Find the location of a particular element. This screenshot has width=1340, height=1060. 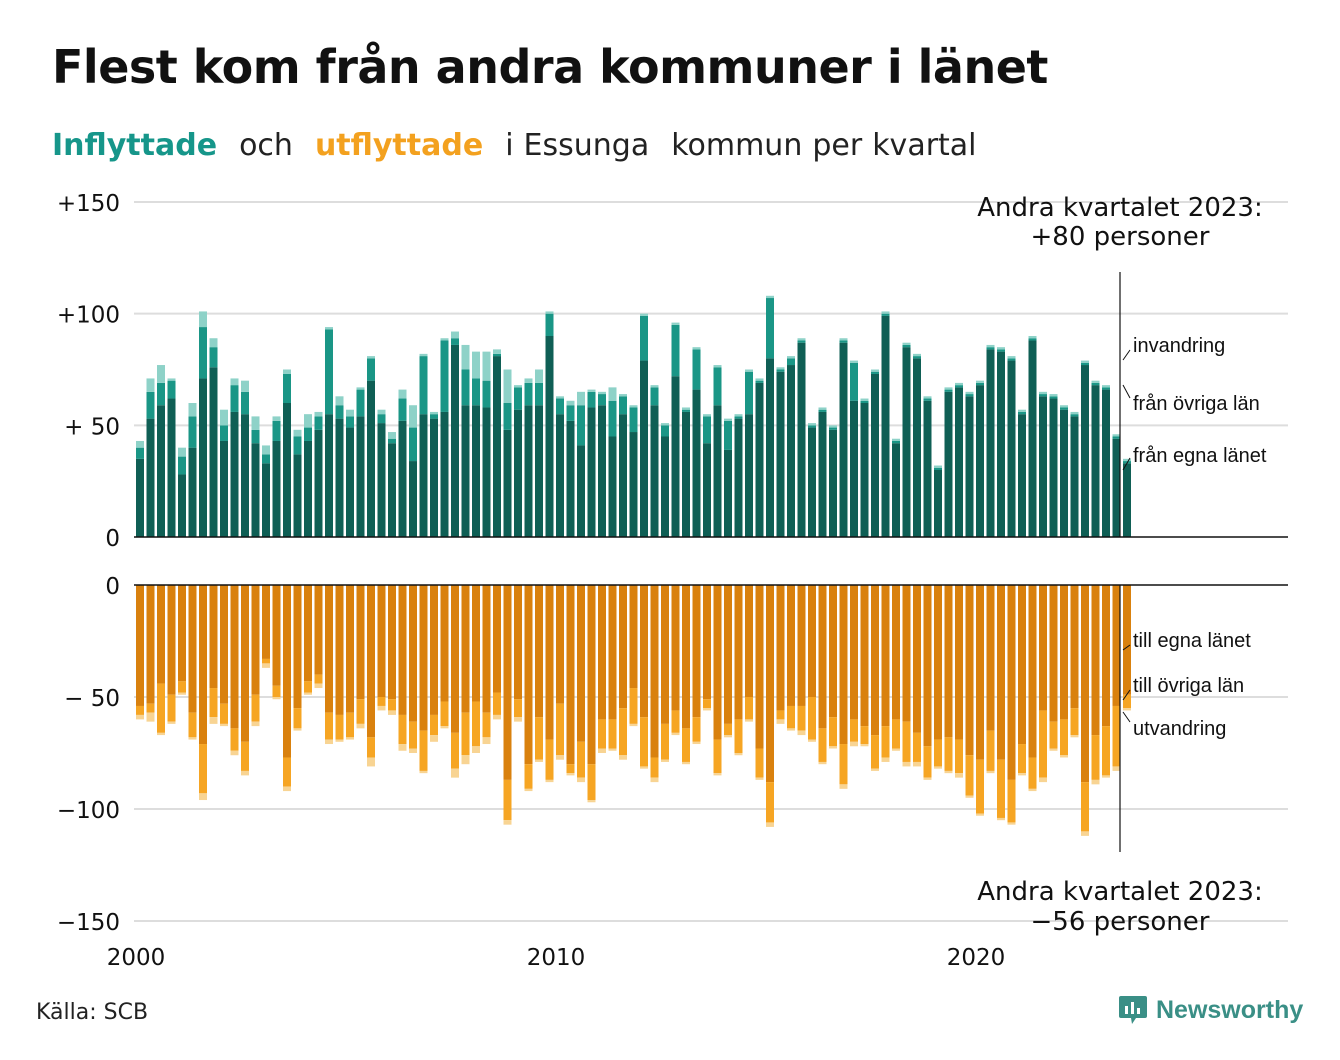

x-tick-label: 2000 is located at coordinates (136, 958).